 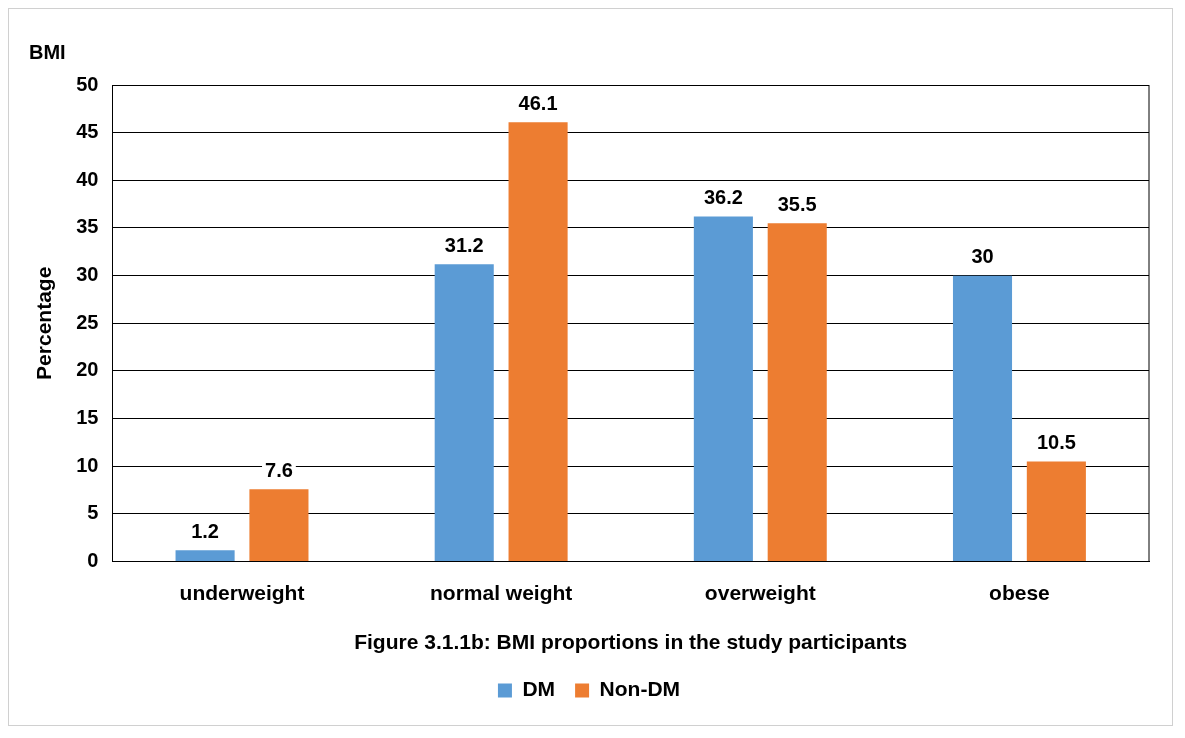 I want to click on y-tick-label: 45, so click(x=87, y=131).